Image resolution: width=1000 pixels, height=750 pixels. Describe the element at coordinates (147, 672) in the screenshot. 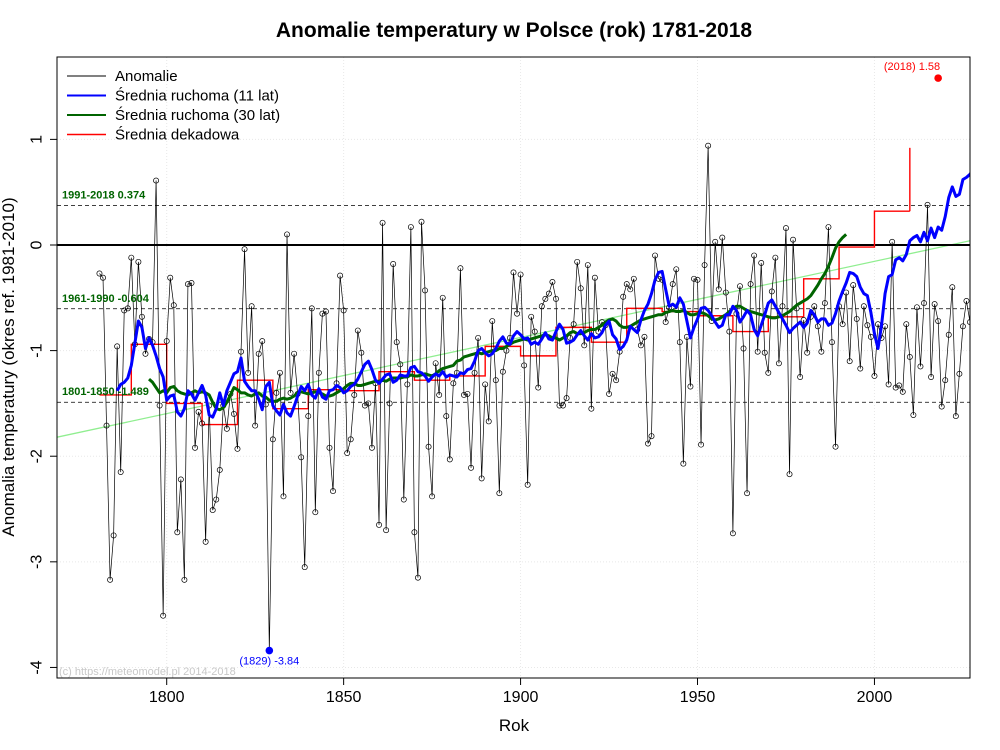

I see `watermark: (c) https://meteomodel.pl 2014-2018` at that location.